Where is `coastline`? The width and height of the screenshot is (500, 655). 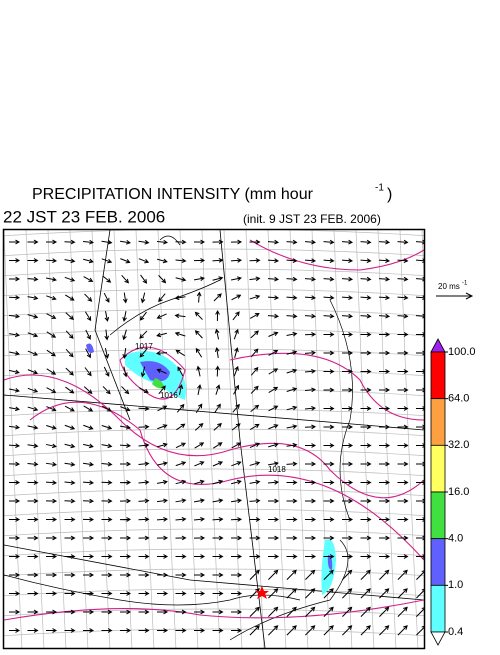 coastline is located at coordinates (289, 590).